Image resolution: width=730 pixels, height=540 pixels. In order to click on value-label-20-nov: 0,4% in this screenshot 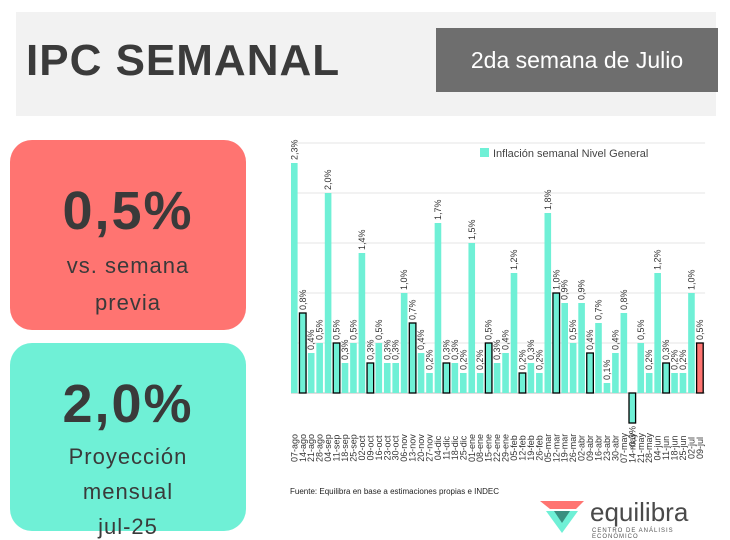, I will do `click(421, 339)`.